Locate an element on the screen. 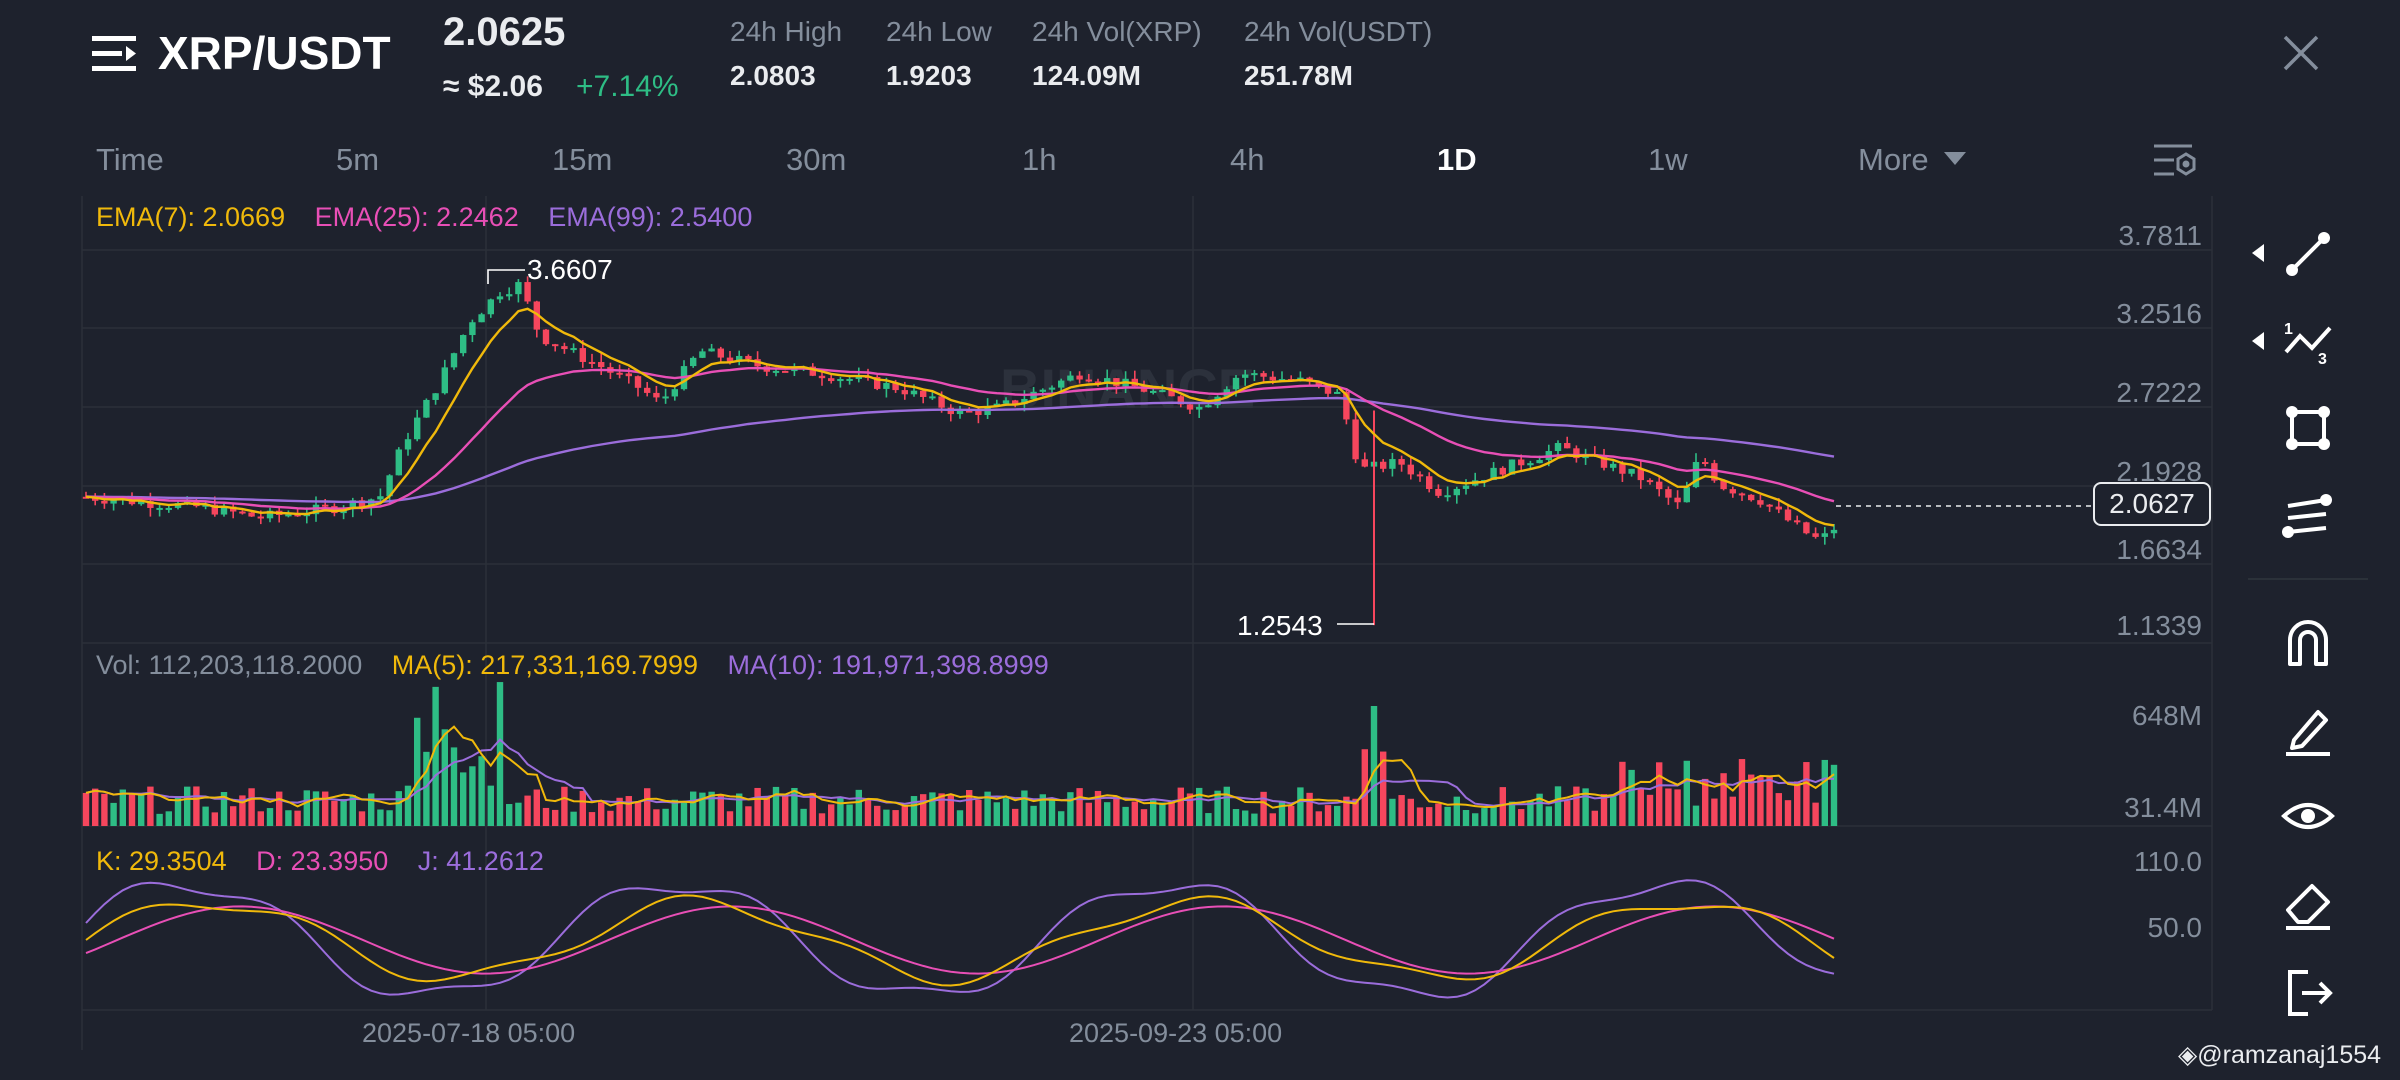 This screenshot has height=1080, width=2400. x-axis-label: 2025-09-23 05:00 is located at coordinates (1176, 1033).